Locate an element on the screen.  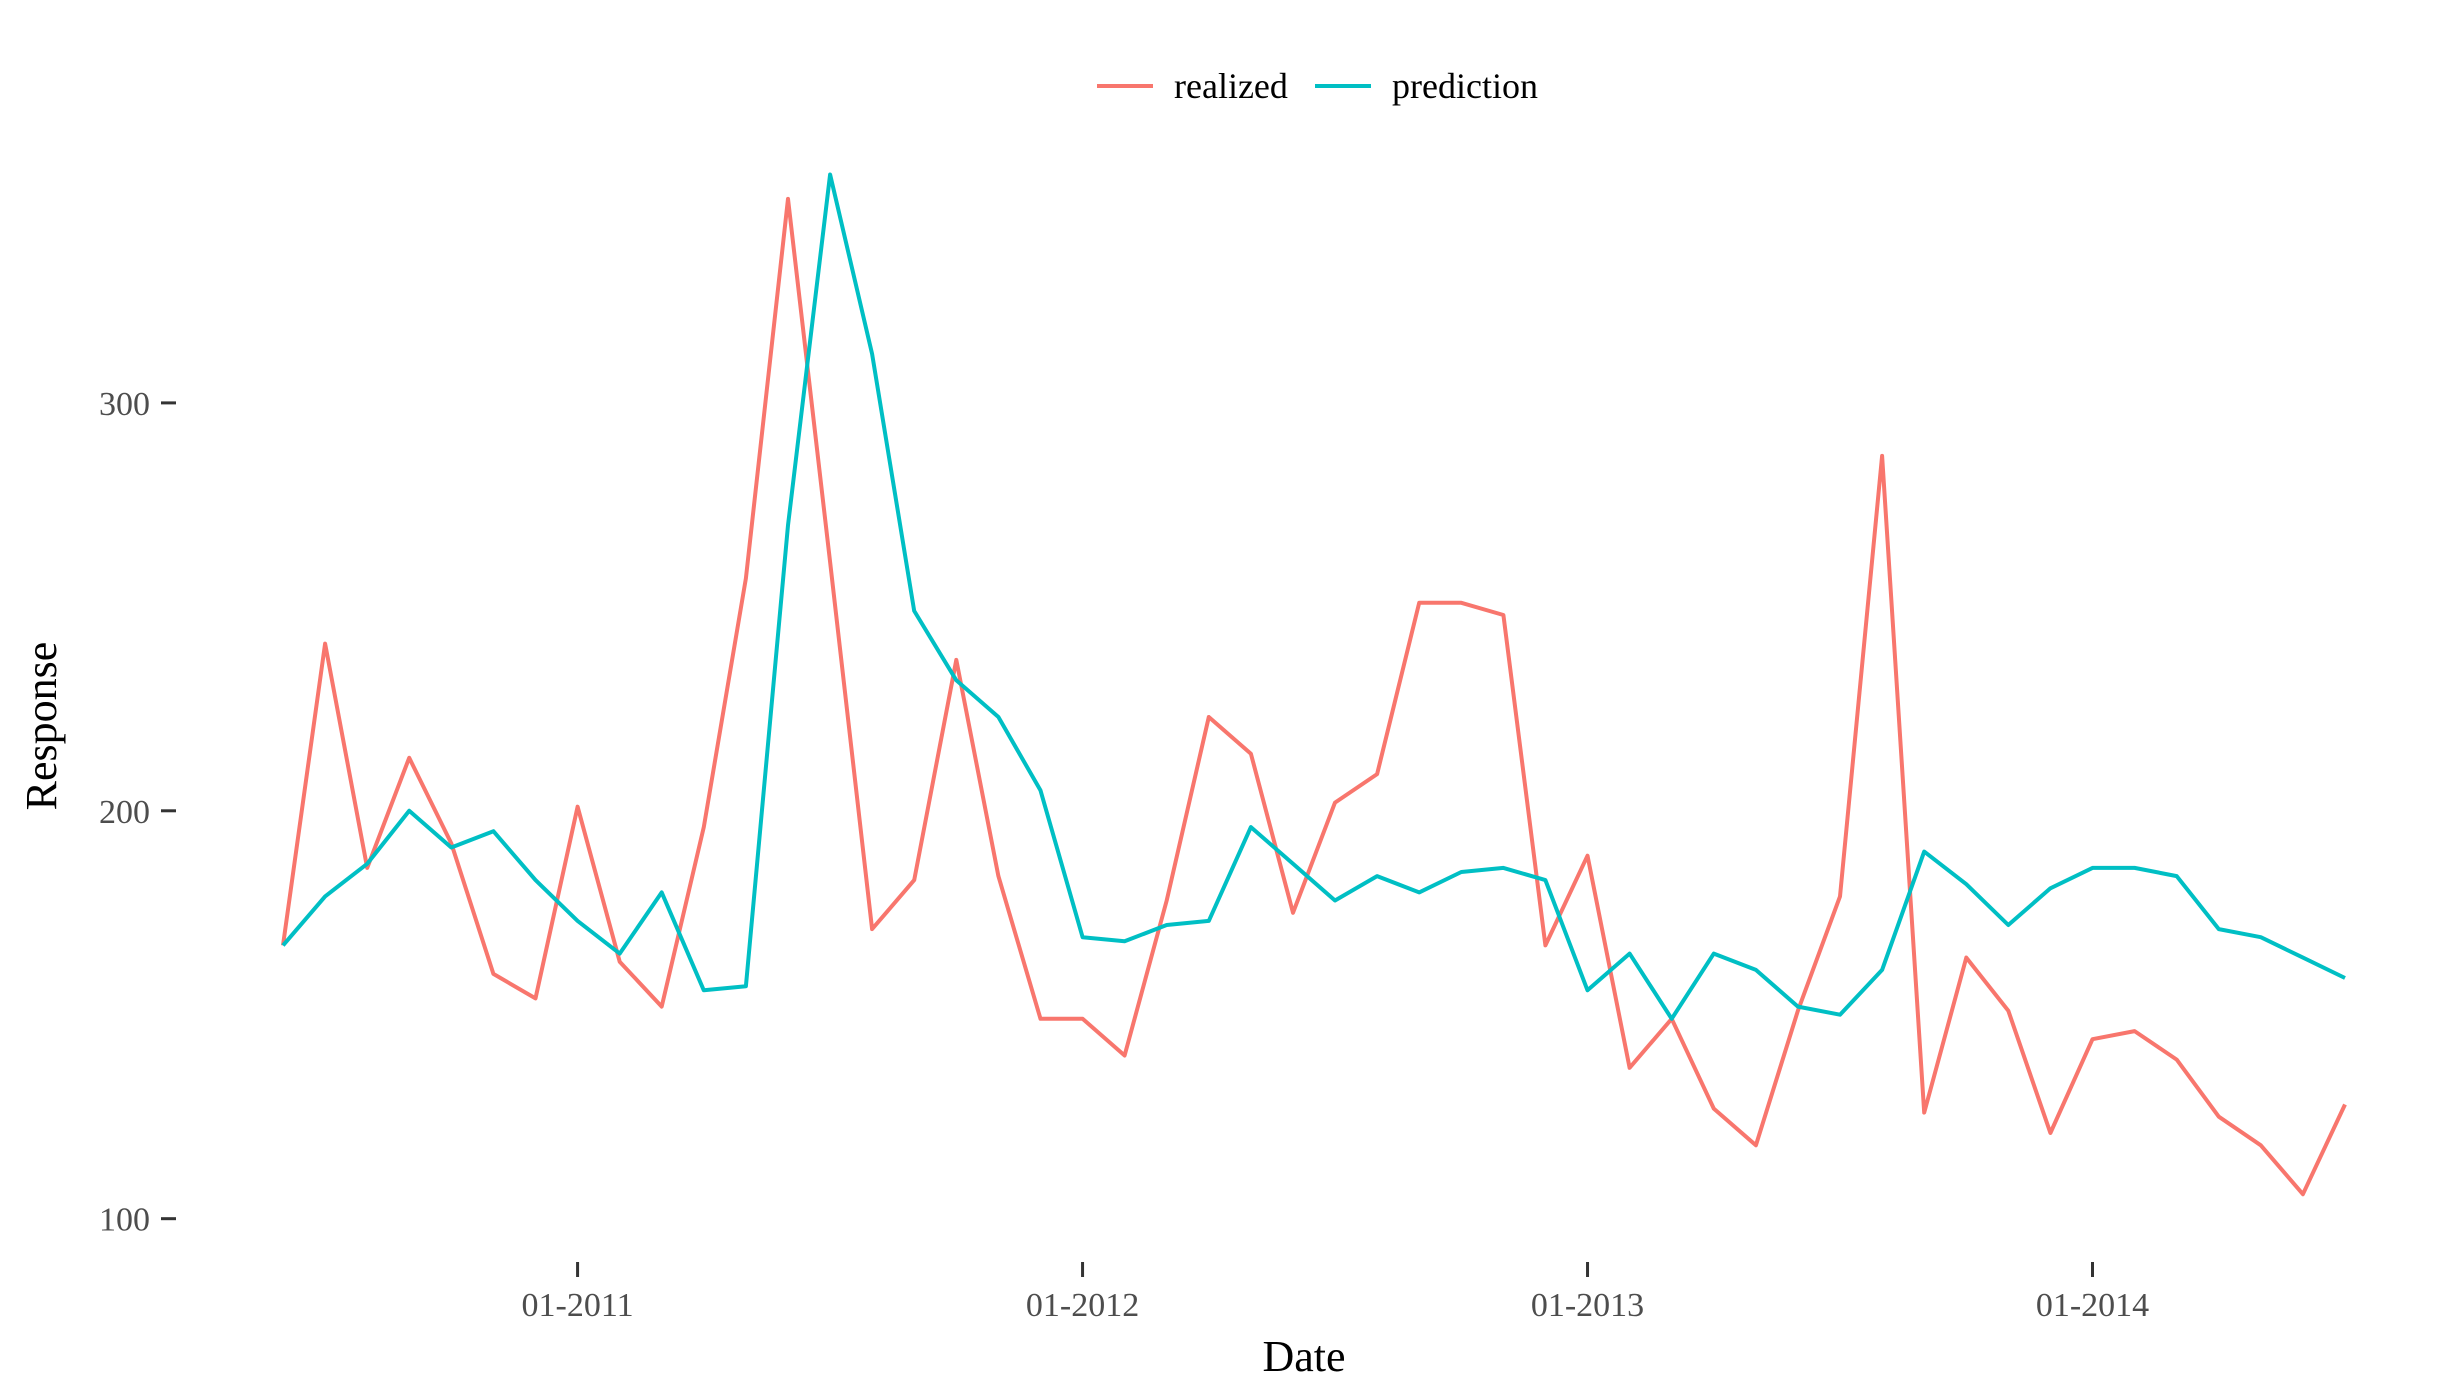
y-axis: 100 200 300 is located at coordinates (137, 812).